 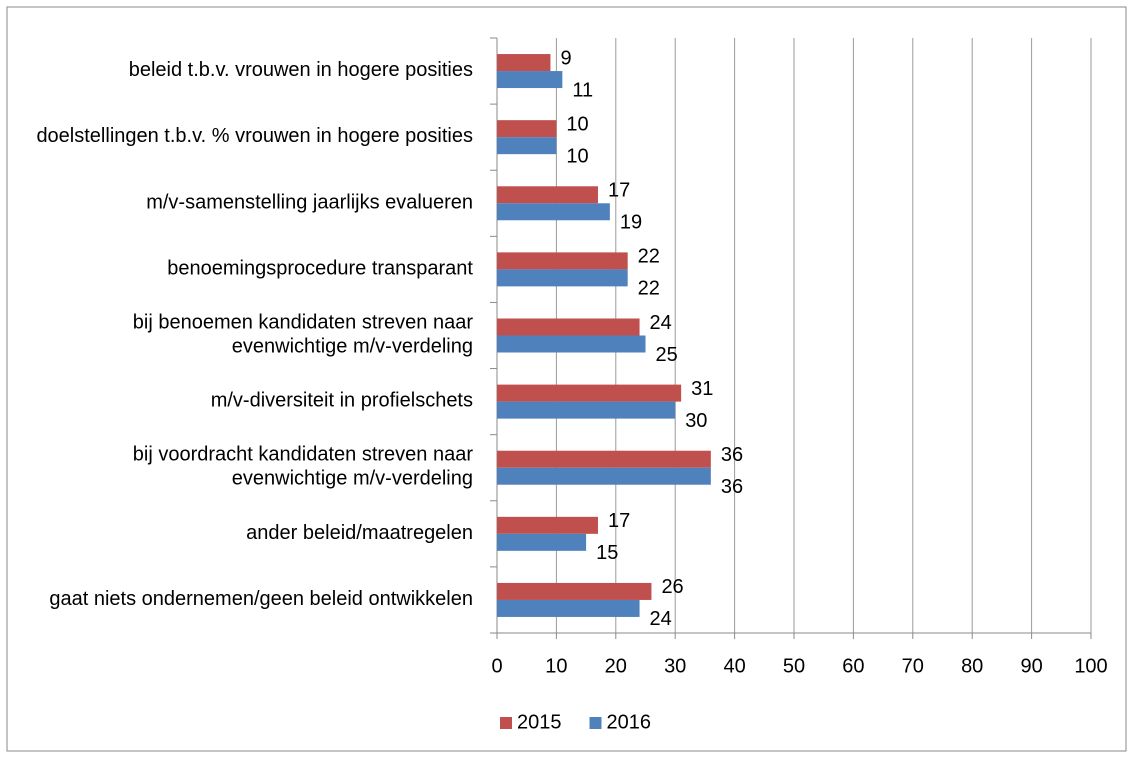 I want to click on value-label: 26, so click(x=672, y=587).